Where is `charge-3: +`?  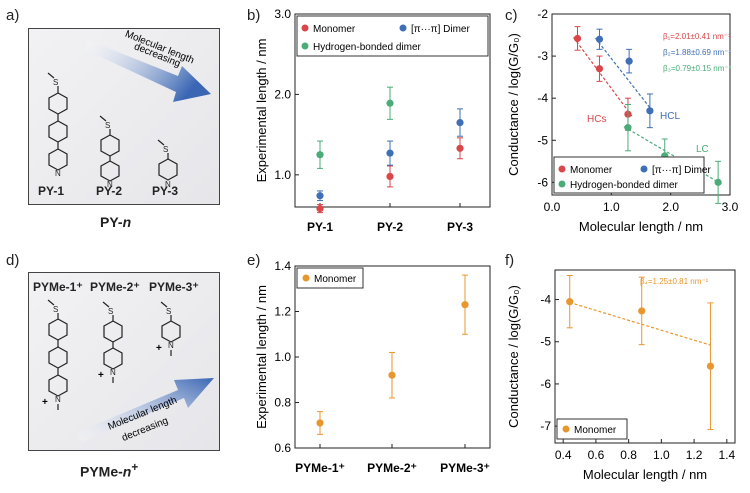 charge-3: + is located at coordinates (159, 348).